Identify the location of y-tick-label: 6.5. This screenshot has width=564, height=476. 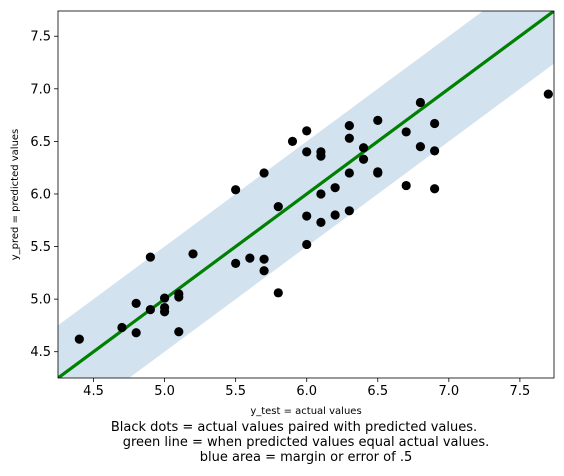
(40, 142).